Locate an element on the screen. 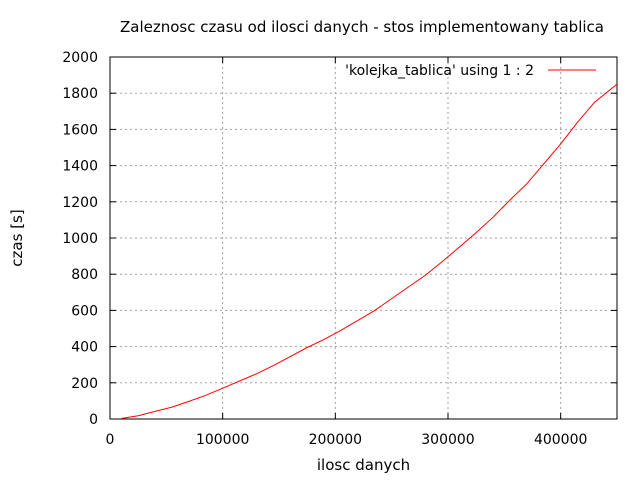 This screenshot has width=640, height=480. y-axis-label: czas [s] is located at coordinates (17, 237).